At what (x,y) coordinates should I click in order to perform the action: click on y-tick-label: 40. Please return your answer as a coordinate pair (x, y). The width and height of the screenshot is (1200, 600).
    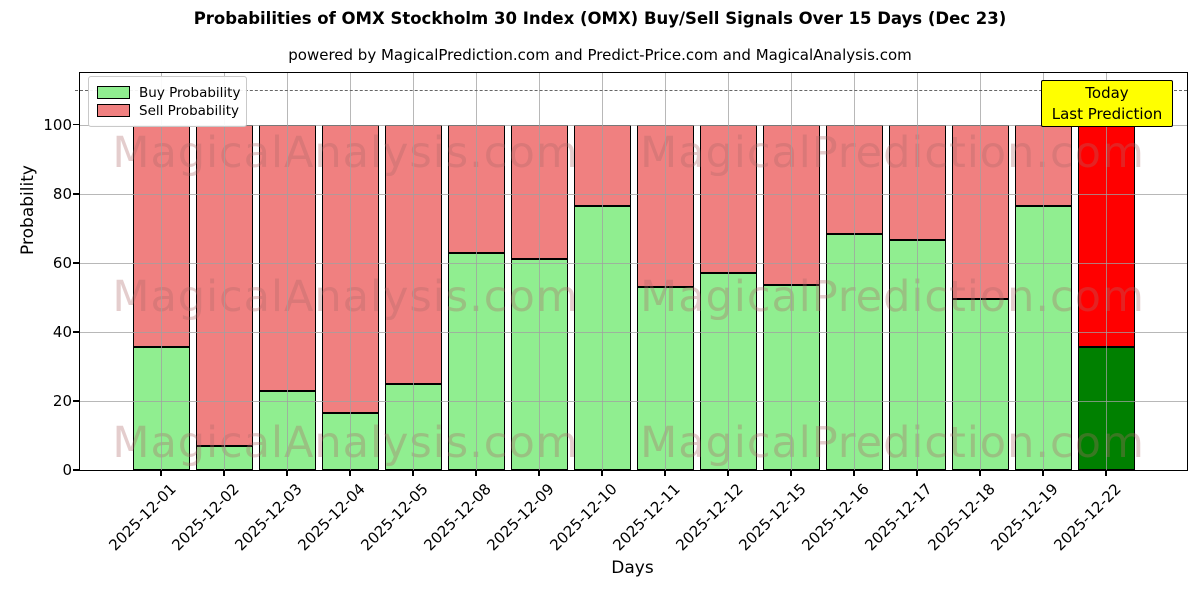
    Looking at the image, I should click on (62, 331).